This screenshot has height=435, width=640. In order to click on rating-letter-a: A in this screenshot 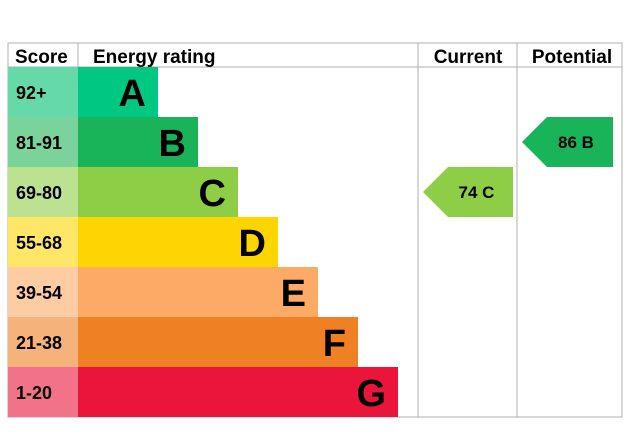, I will do `click(132, 94)`.